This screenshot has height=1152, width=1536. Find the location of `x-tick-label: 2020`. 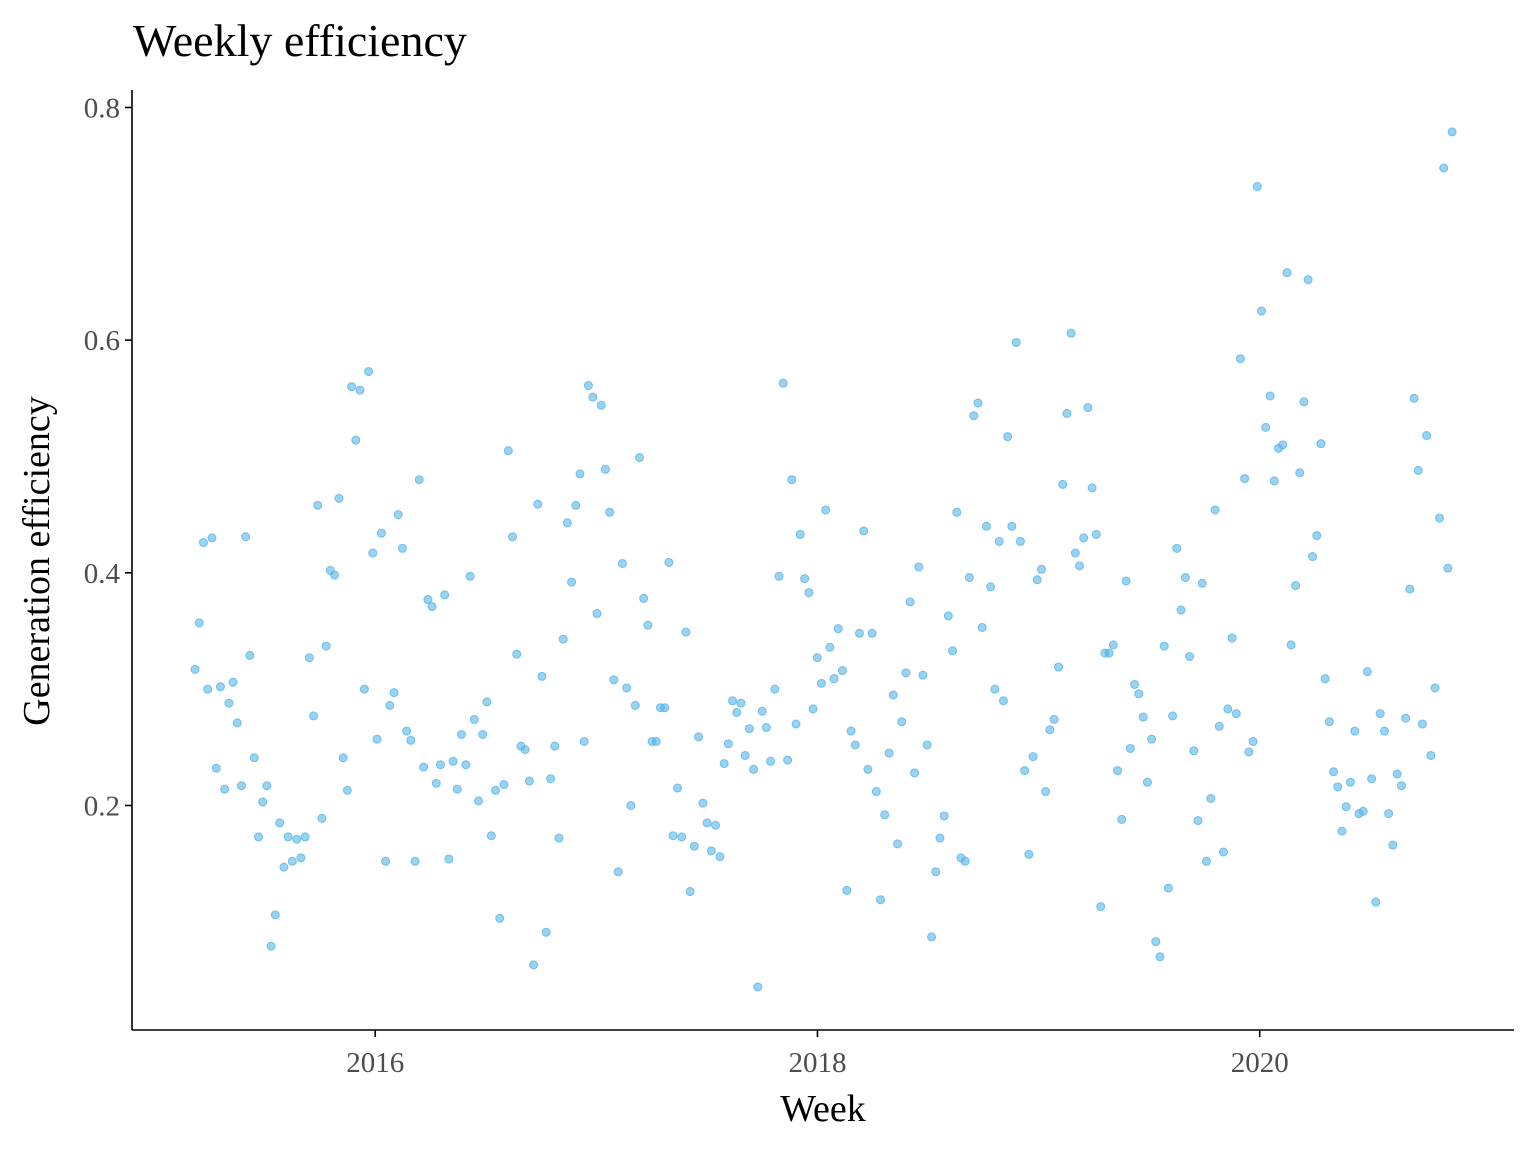

x-tick-label: 2020 is located at coordinates (1260, 1063).